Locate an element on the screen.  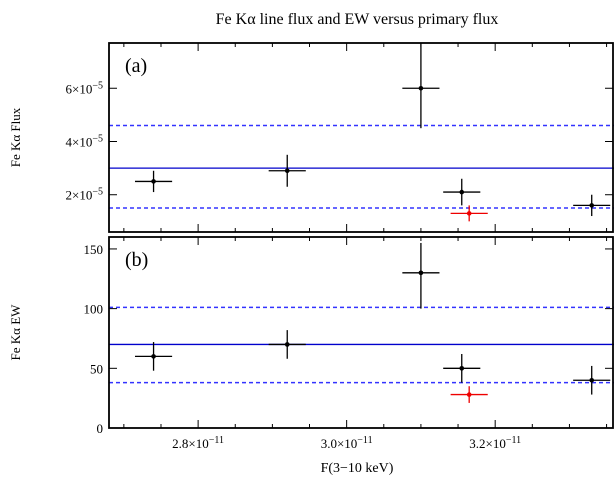
y-axis-label: Fe Kα Flux is located at coordinates (15, 137).